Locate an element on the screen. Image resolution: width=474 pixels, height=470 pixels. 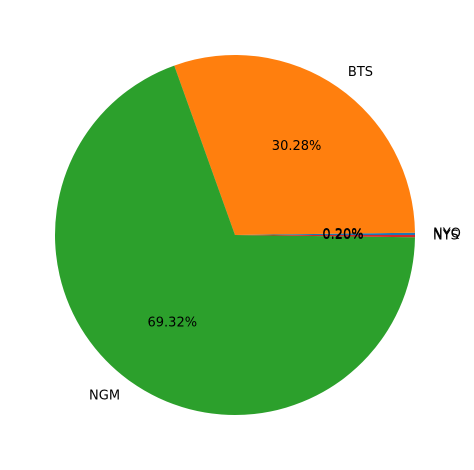
slice-label-ngm: NGM is located at coordinates (104, 396).